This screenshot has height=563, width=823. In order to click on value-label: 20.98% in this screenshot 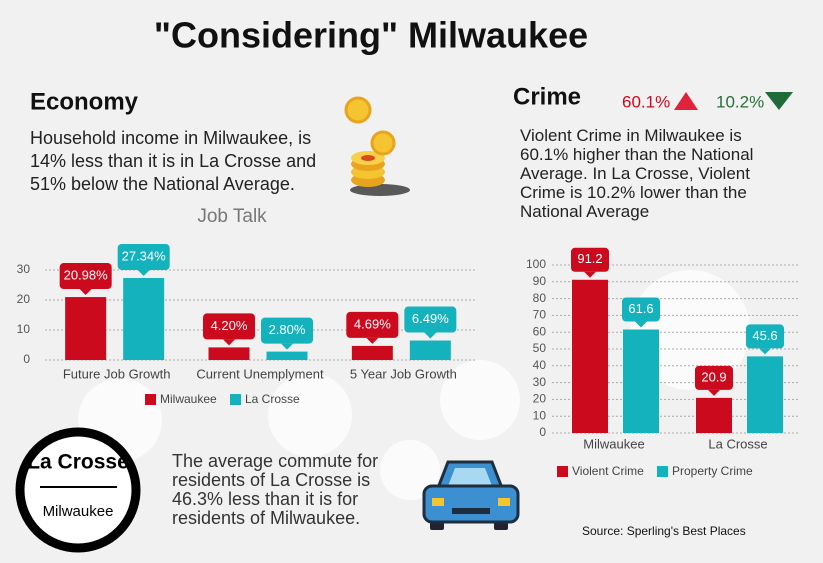, I will do `click(86, 274)`.